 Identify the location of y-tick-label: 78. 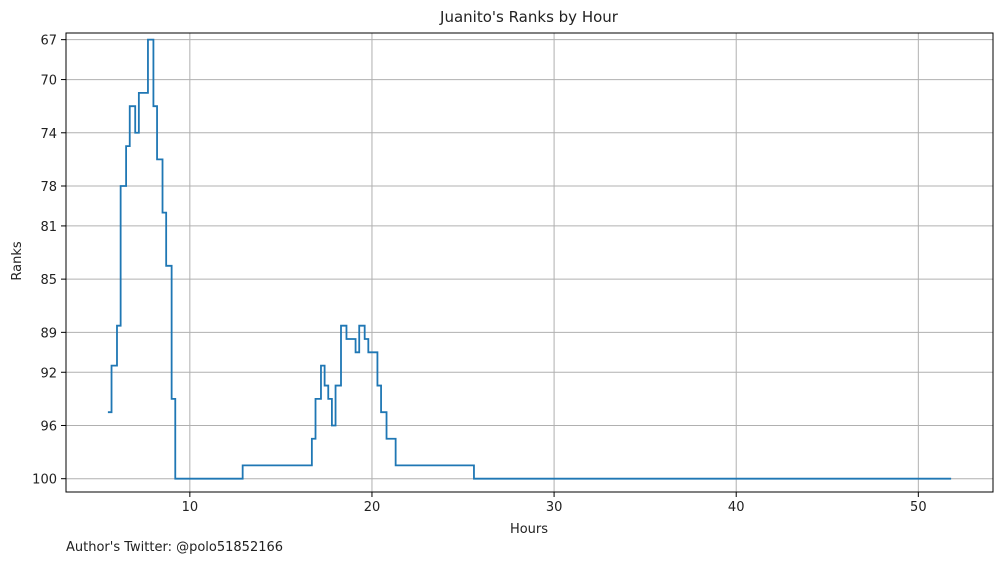
(48, 187).